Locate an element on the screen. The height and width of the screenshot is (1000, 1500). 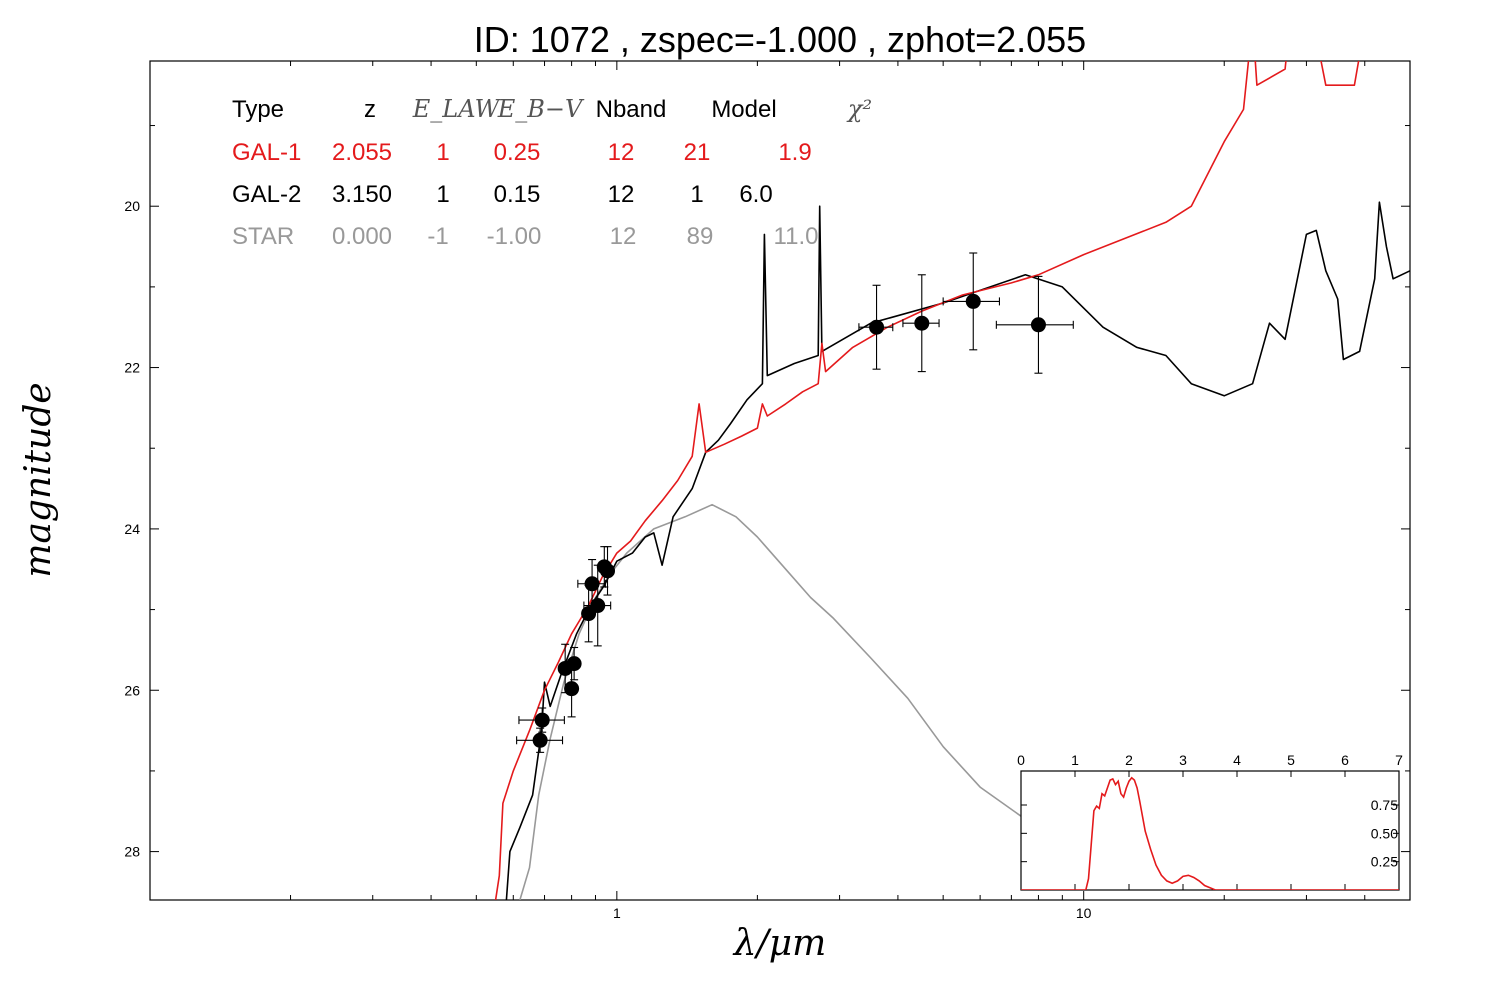
legend-type: STAR is located at coordinates (263, 236).